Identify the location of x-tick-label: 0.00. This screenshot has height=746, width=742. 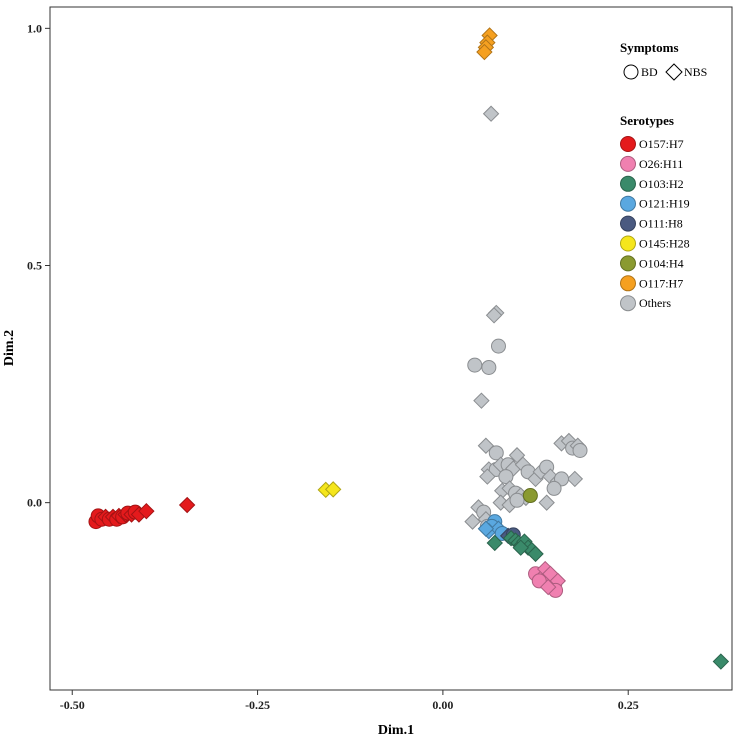
(442, 705).